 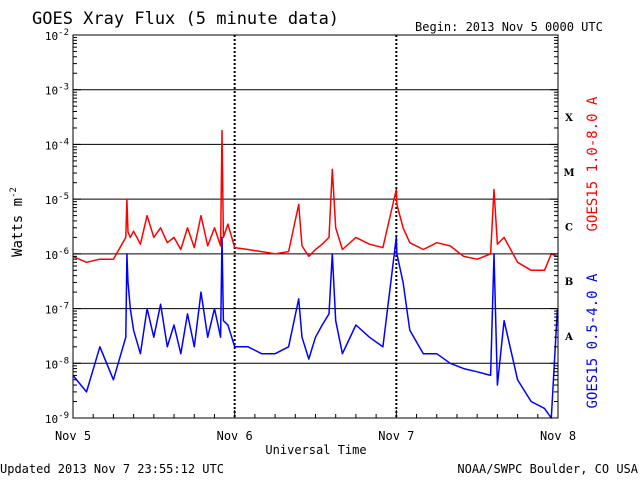 What do you see at coordinates (63, 33) in the screenshot?
I see `y-tick-exponent: -2` at bounding box center [63, 33].